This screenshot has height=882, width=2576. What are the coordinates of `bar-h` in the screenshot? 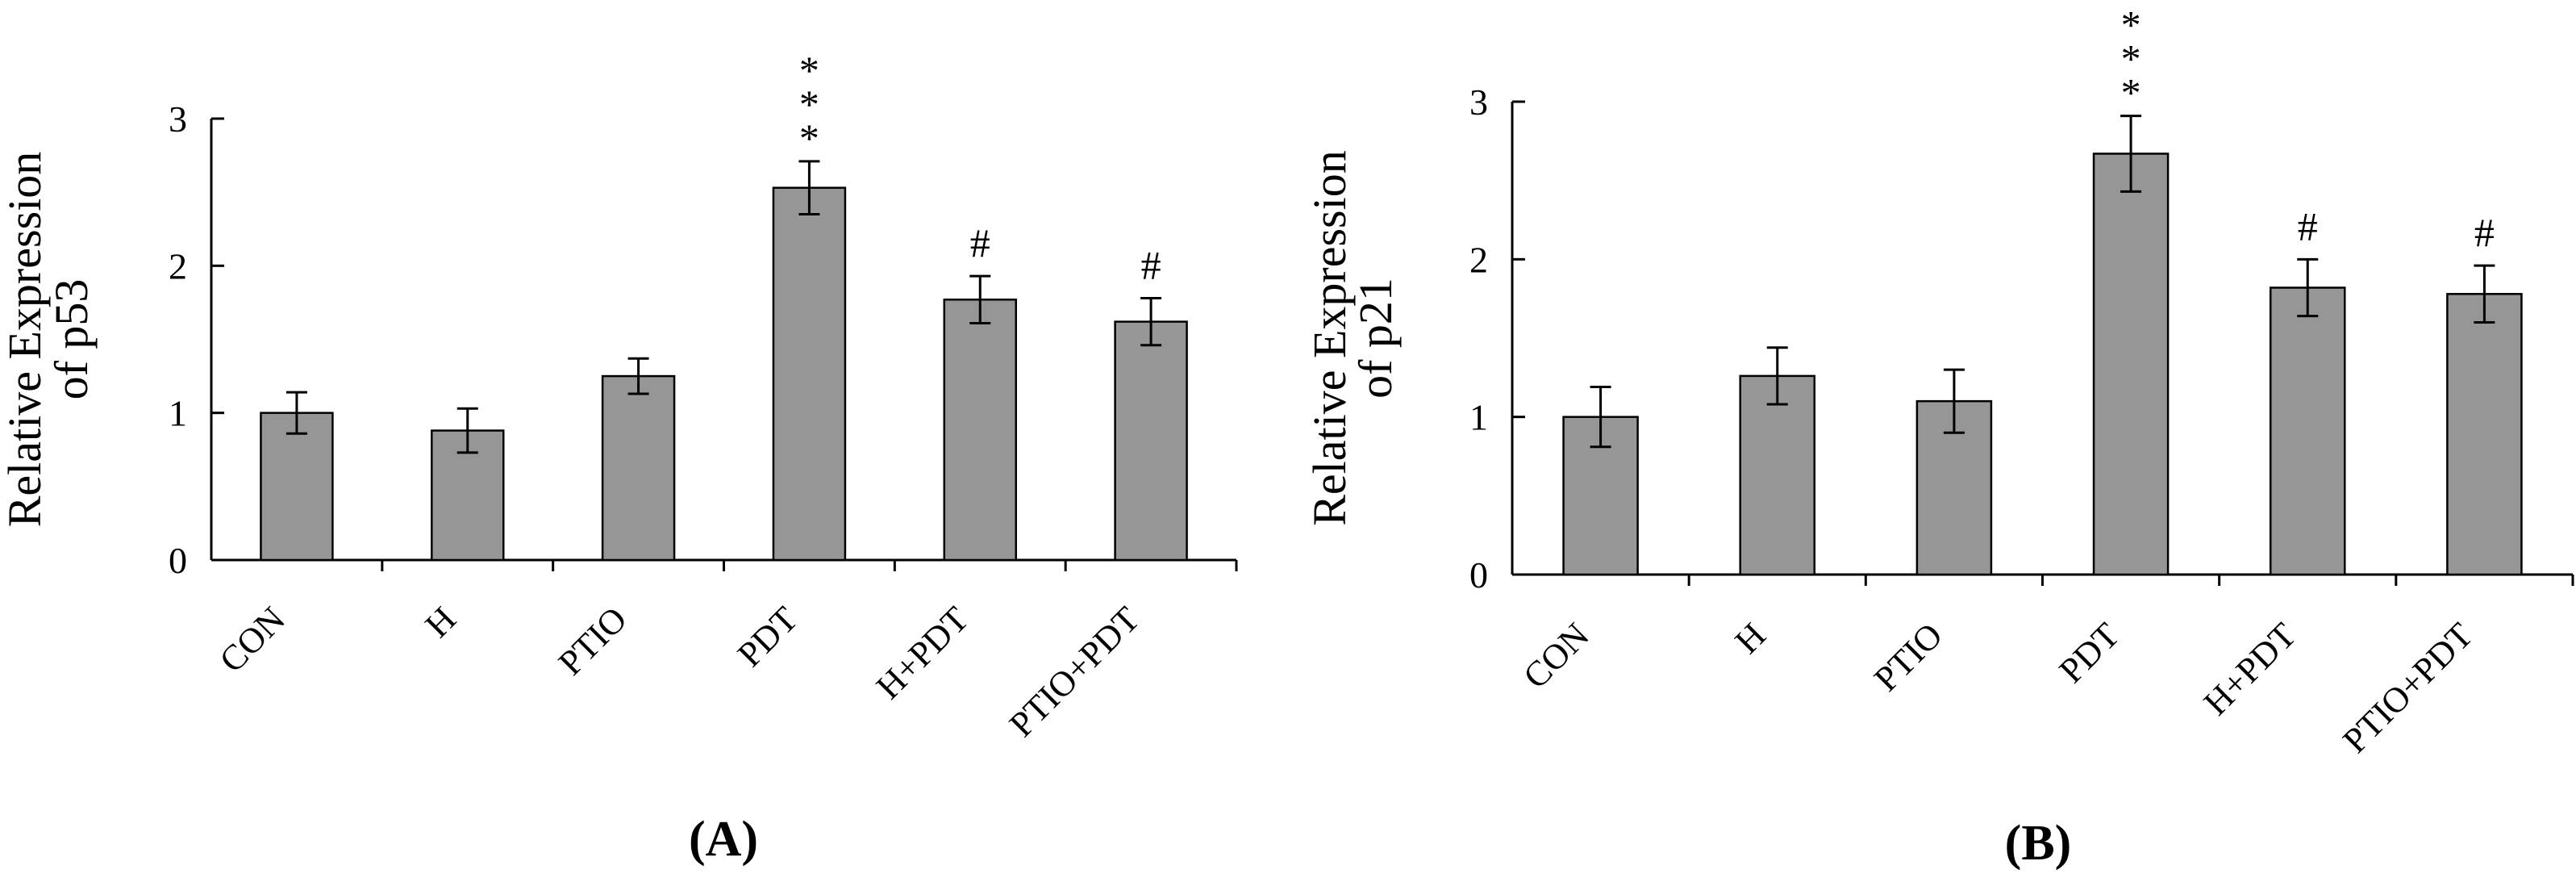 It's located at (1777, 475).